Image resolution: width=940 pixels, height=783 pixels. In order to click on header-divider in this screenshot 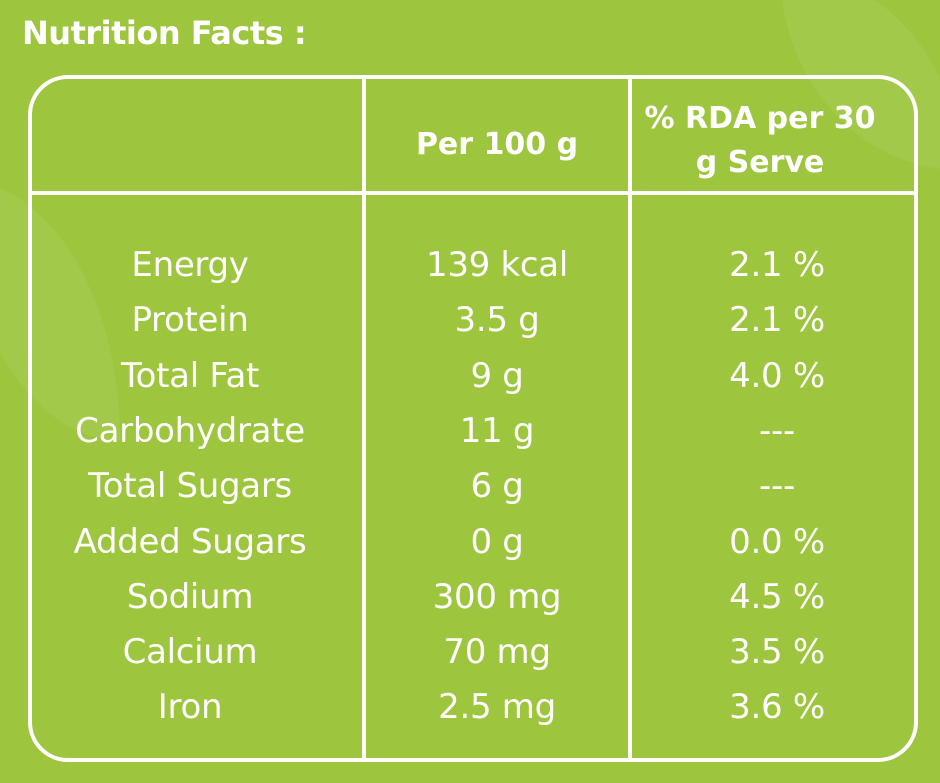, I will do `click(473, 193)`.